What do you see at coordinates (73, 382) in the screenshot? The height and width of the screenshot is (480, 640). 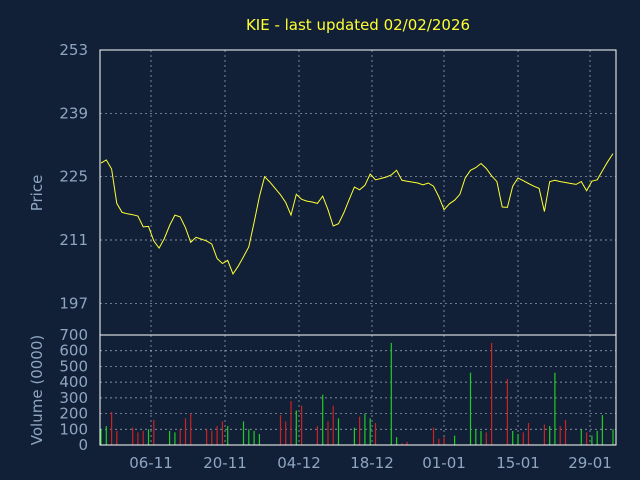 I see `volume-tick-label: 400` at bounding box center [73, 382].